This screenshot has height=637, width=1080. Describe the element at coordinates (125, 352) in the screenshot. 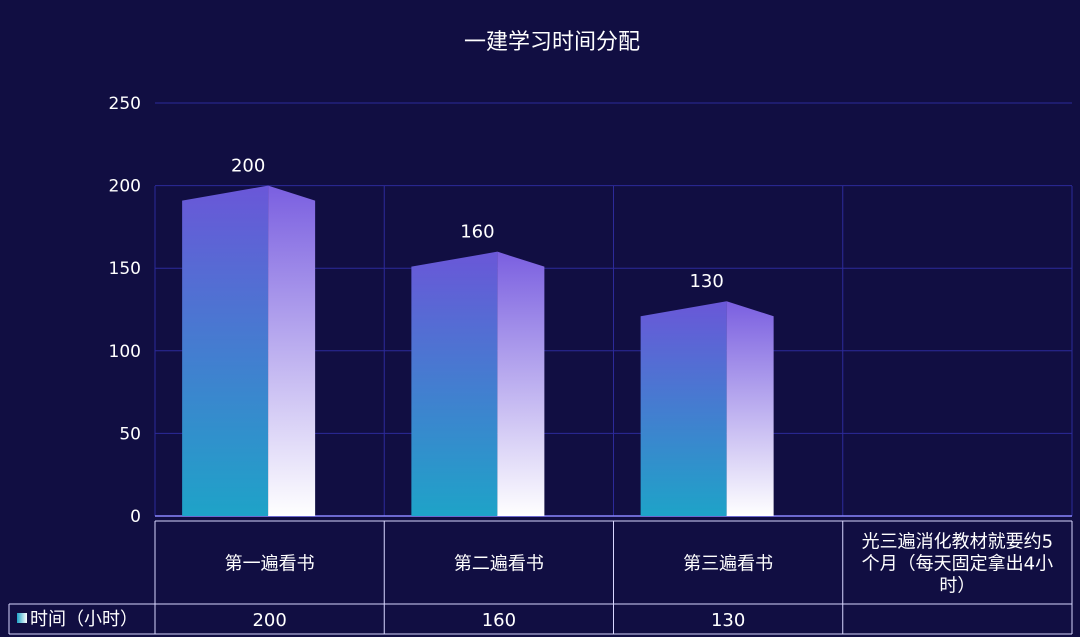

I see `y-tick-label: 100` at that location.